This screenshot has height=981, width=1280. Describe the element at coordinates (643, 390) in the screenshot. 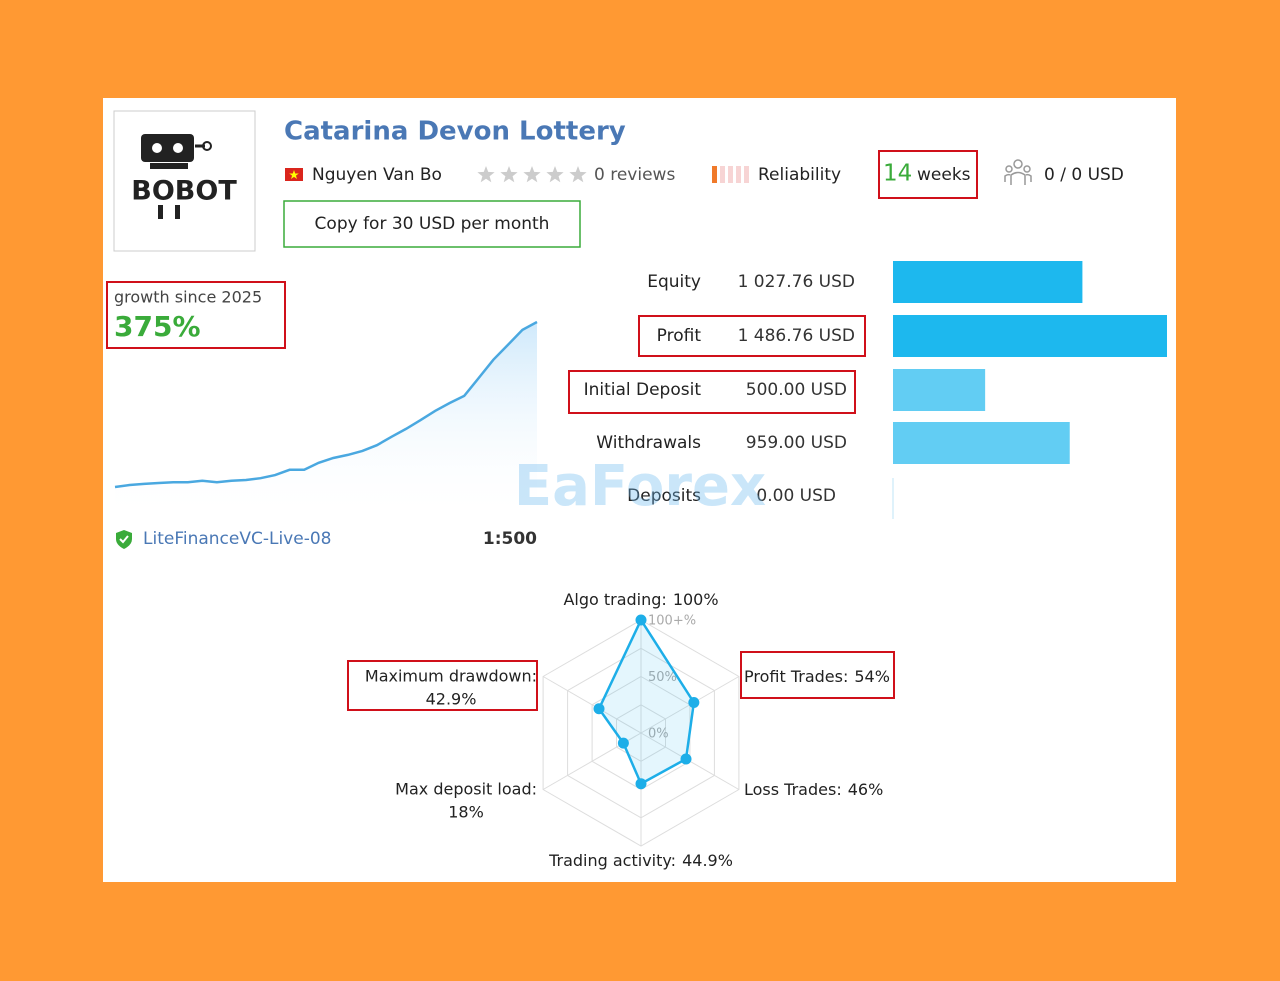

I see `stat-label: Initial Deposit` at that location.